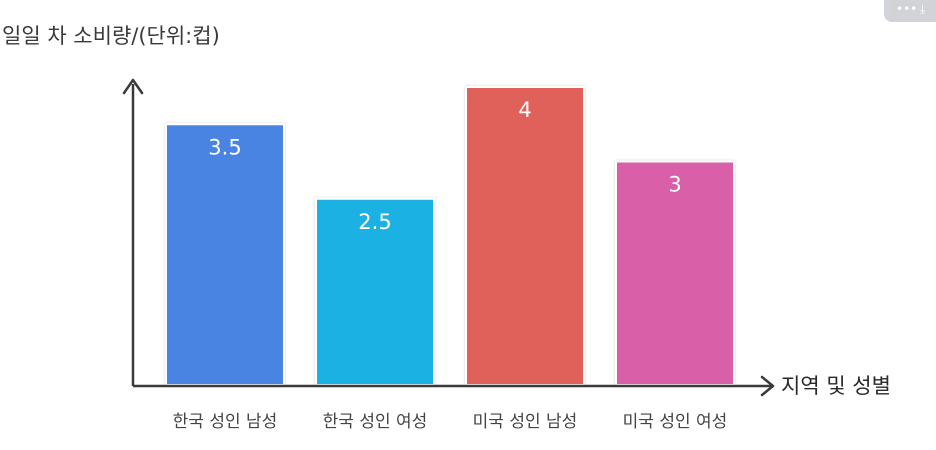 The width and height of the screenshot is (936, 450). What do you see at coordinates (133, 86) in the screenshot?
I see `y-axis-arrow` at bounding box center [133, 86].